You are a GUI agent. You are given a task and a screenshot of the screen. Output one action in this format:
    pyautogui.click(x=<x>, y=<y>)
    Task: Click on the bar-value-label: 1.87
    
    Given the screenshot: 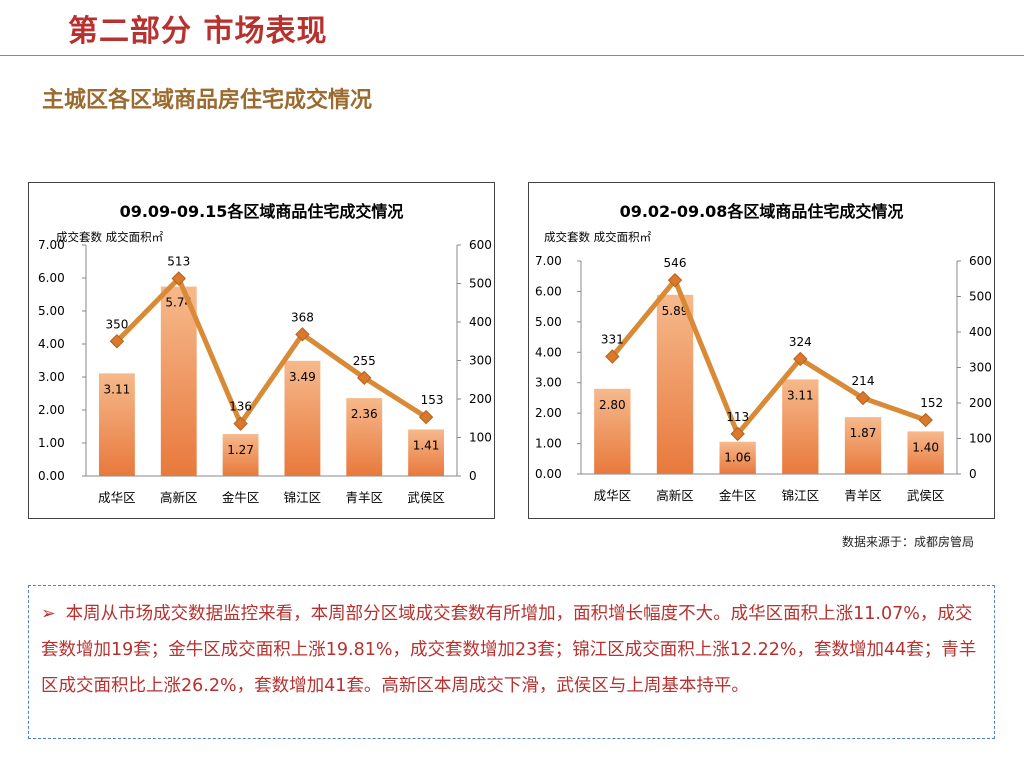 What is the action you would take?
    pyautogui.click(x=863, y=433)
    